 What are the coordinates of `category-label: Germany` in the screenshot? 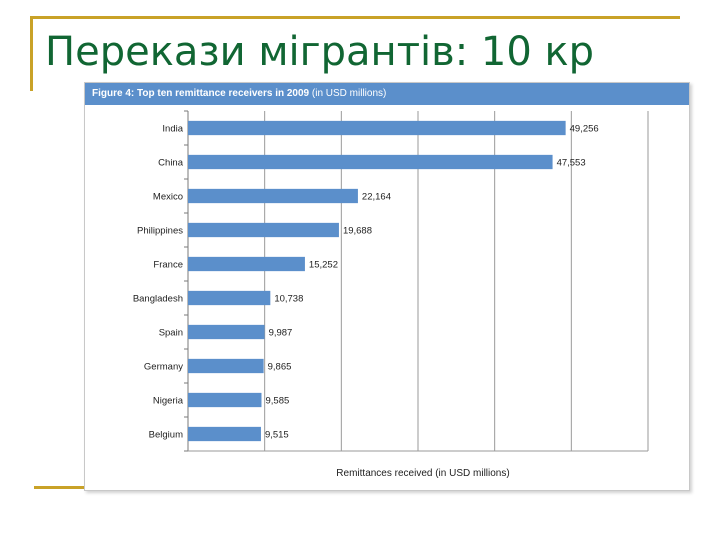 It's located at (163, 367).